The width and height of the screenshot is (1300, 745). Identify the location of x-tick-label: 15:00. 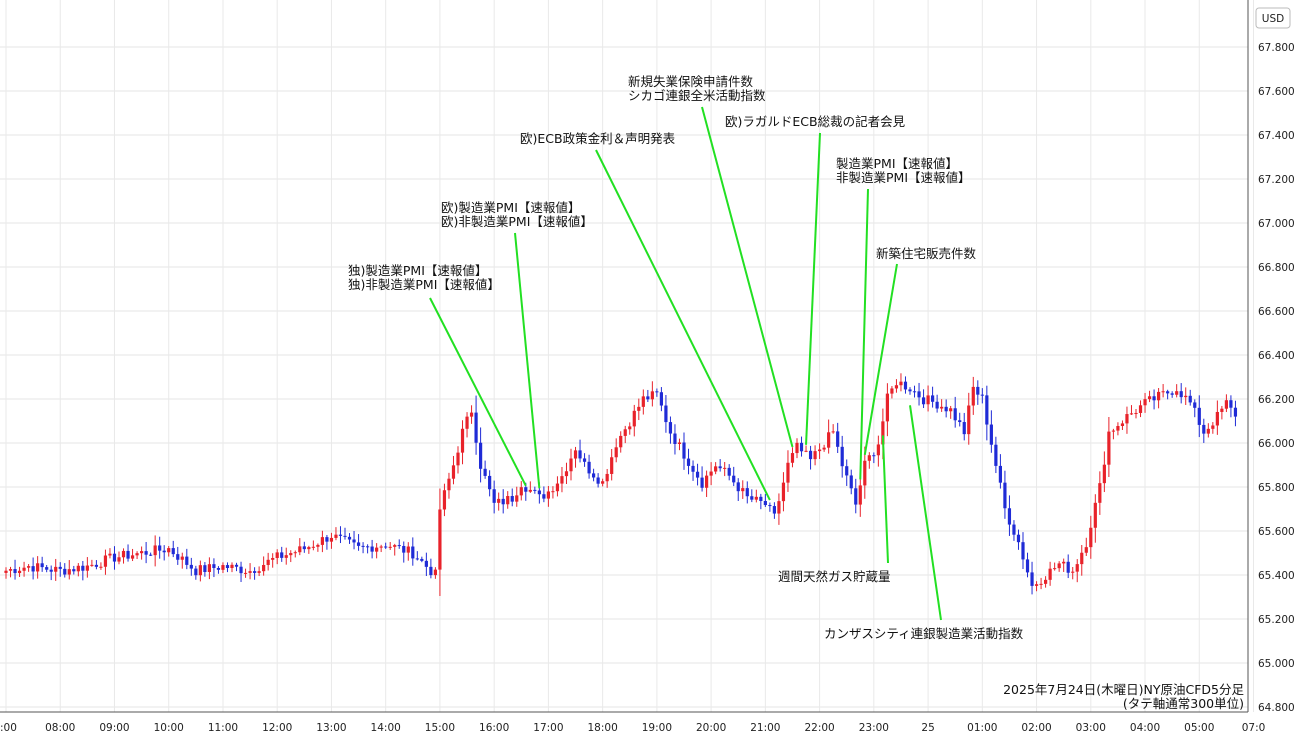
(440, 728).